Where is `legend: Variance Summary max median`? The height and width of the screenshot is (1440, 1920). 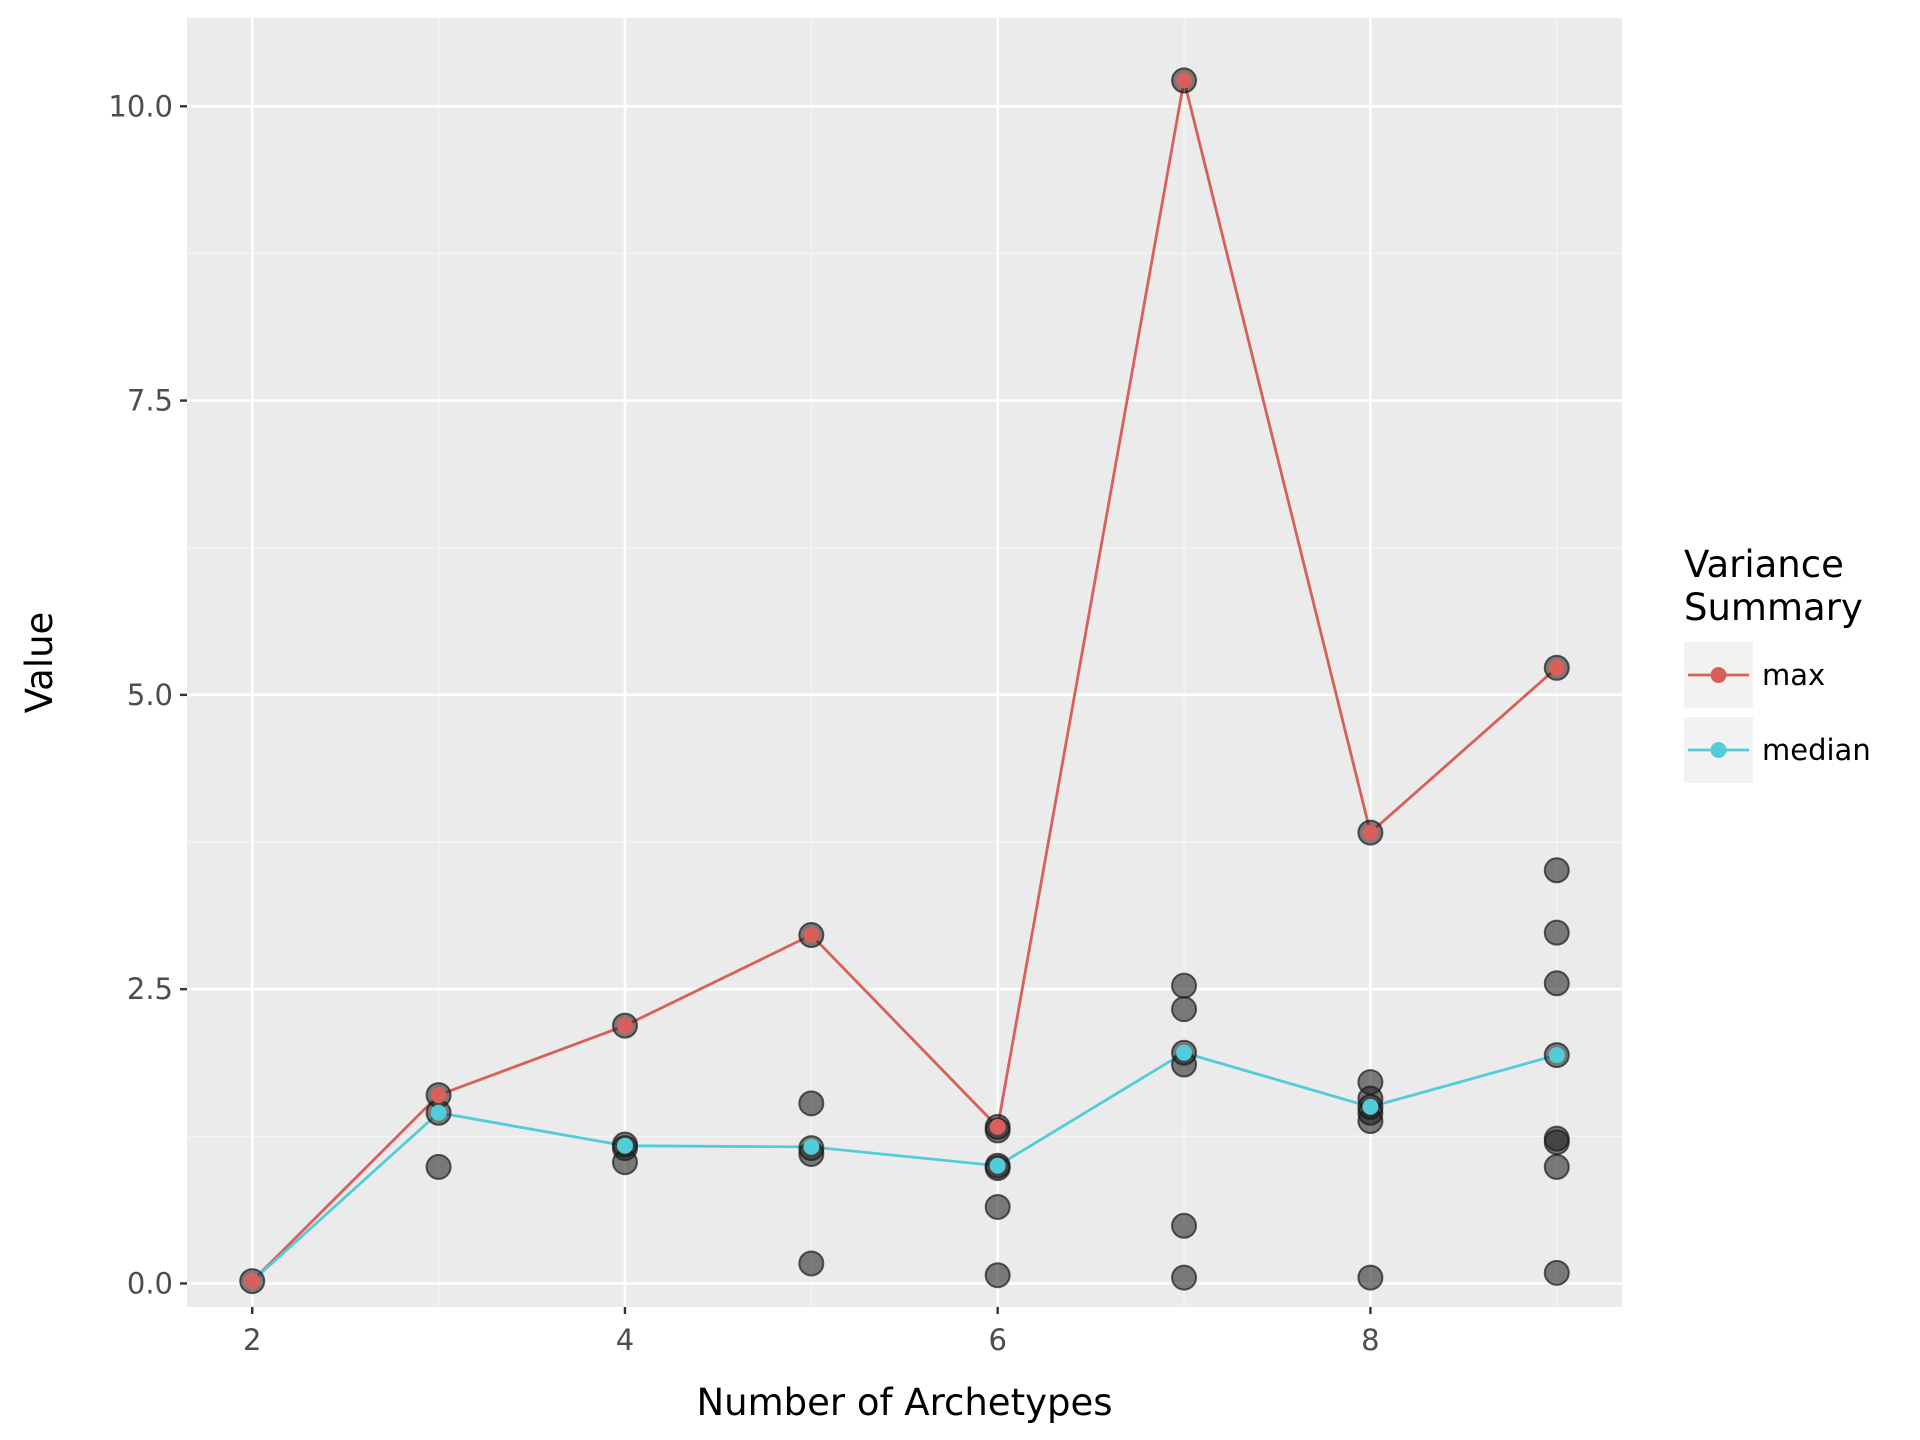
legend: Variance Summary max median is located at coordinates (1777, 663).